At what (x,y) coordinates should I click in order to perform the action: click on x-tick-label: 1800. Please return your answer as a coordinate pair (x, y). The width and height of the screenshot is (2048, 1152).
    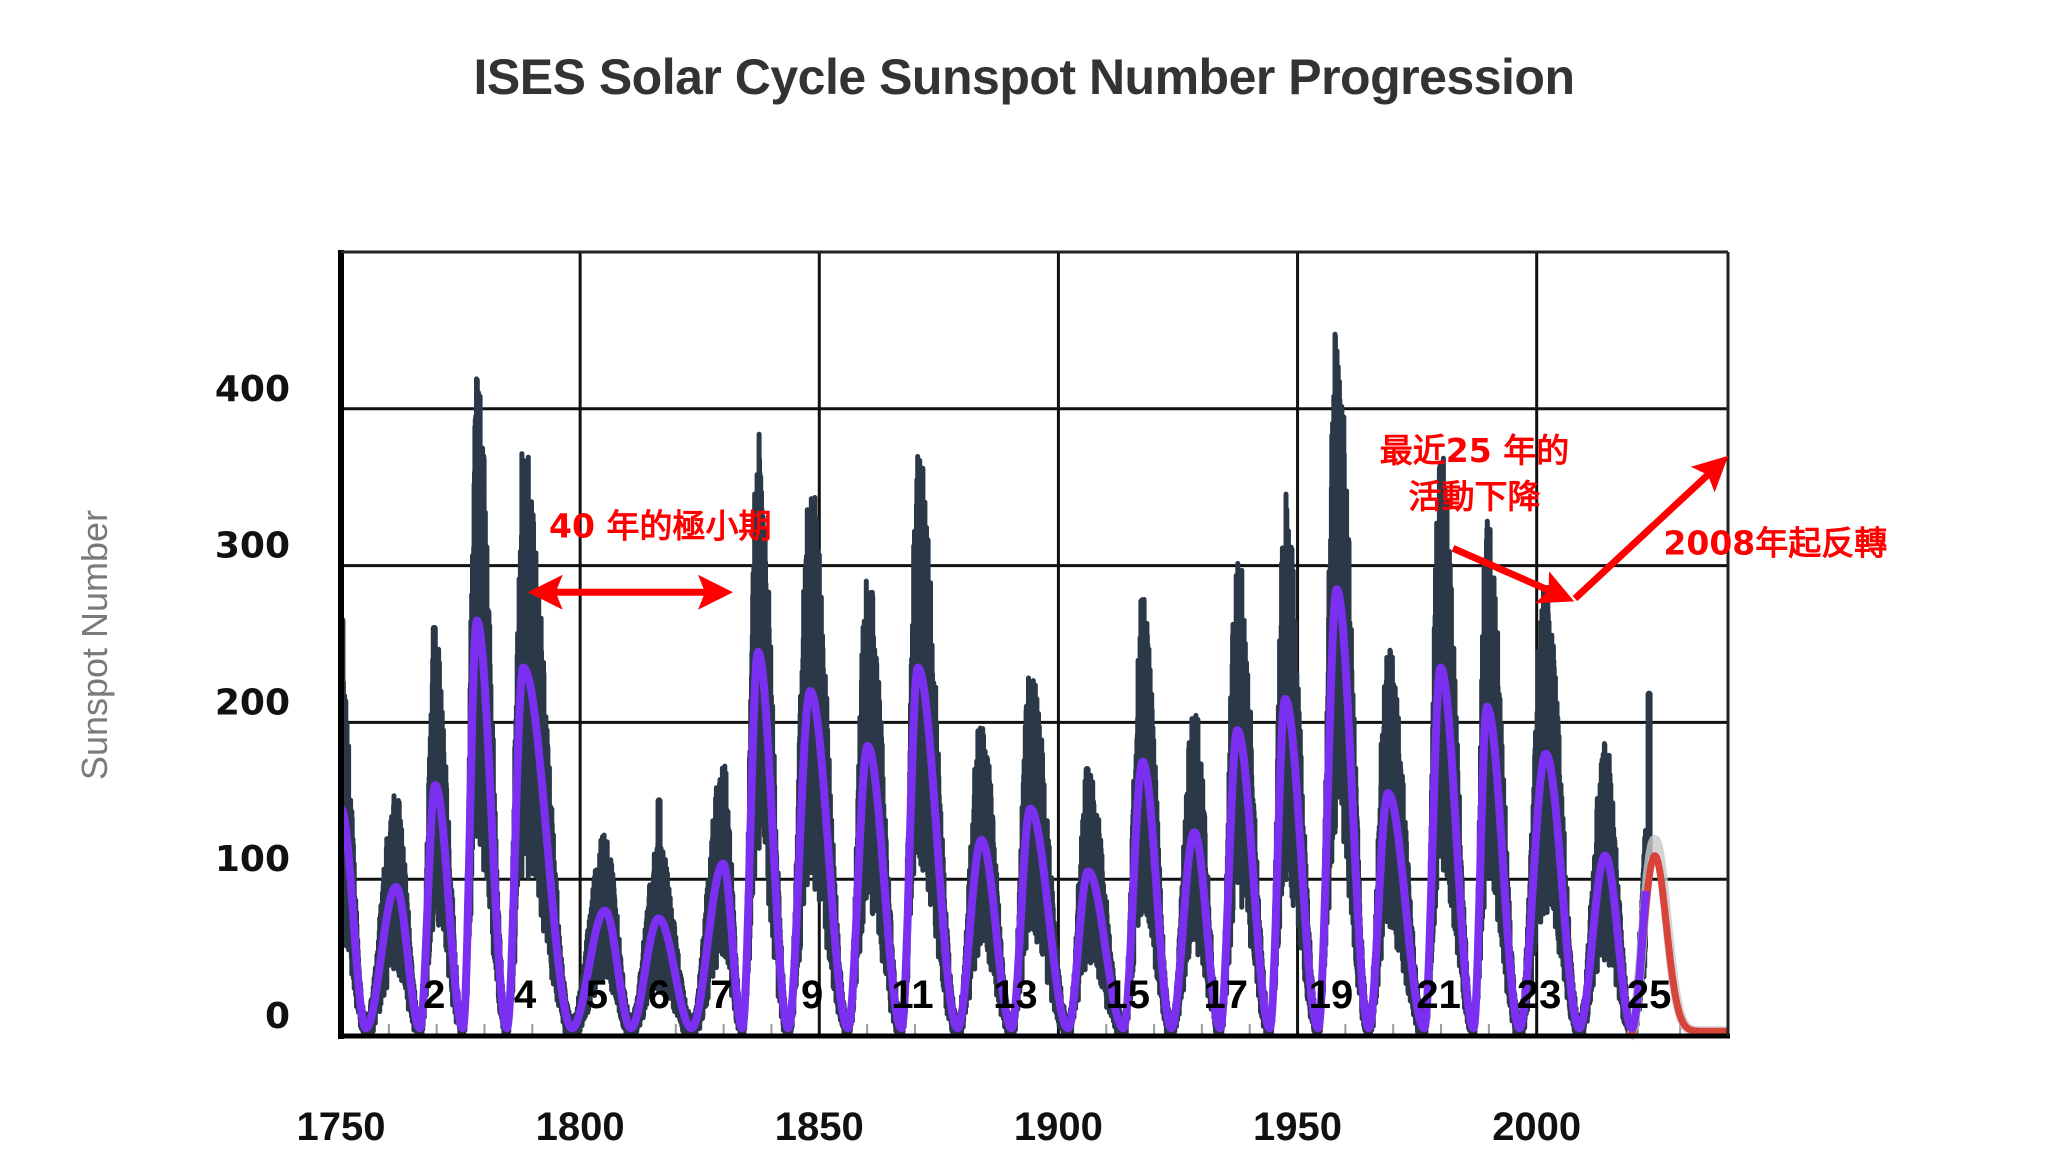
    Looking at the image, I should click on (580, 1127).